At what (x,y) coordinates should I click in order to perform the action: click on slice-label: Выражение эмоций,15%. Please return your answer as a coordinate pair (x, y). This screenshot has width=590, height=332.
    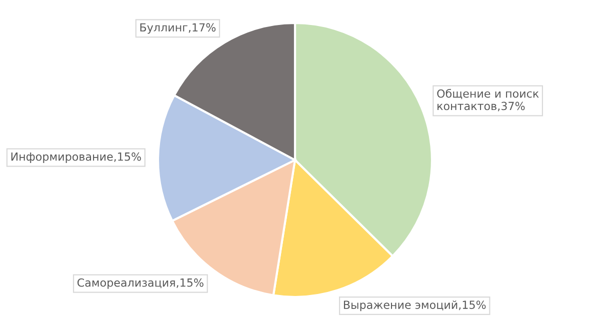
    Looking at the image, I should click on (415, 306).